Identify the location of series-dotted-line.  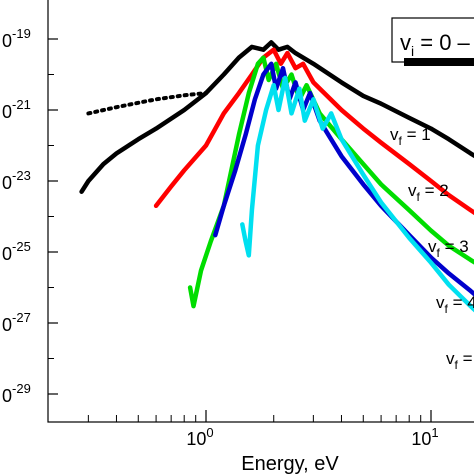
(147, 103).